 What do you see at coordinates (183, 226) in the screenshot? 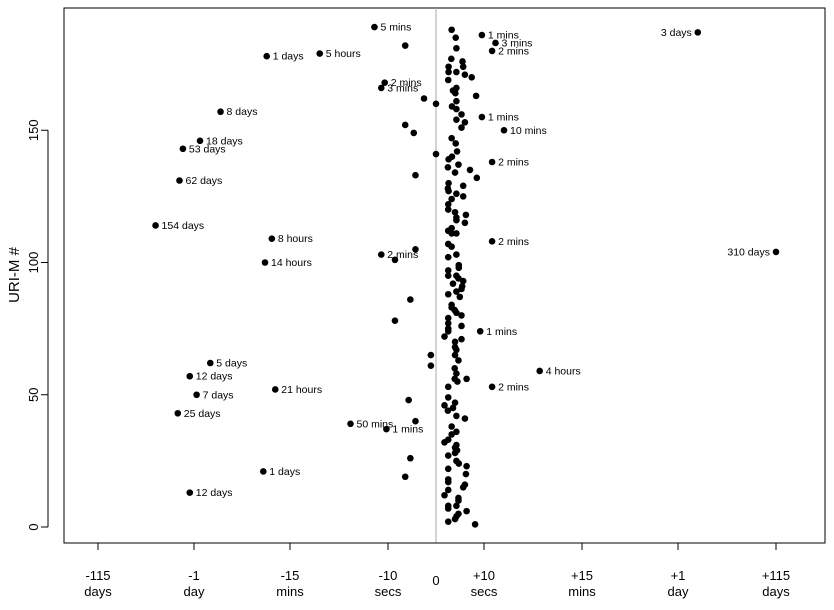
I see `point-annotation: 154 days` at bounding box center [183, 226].